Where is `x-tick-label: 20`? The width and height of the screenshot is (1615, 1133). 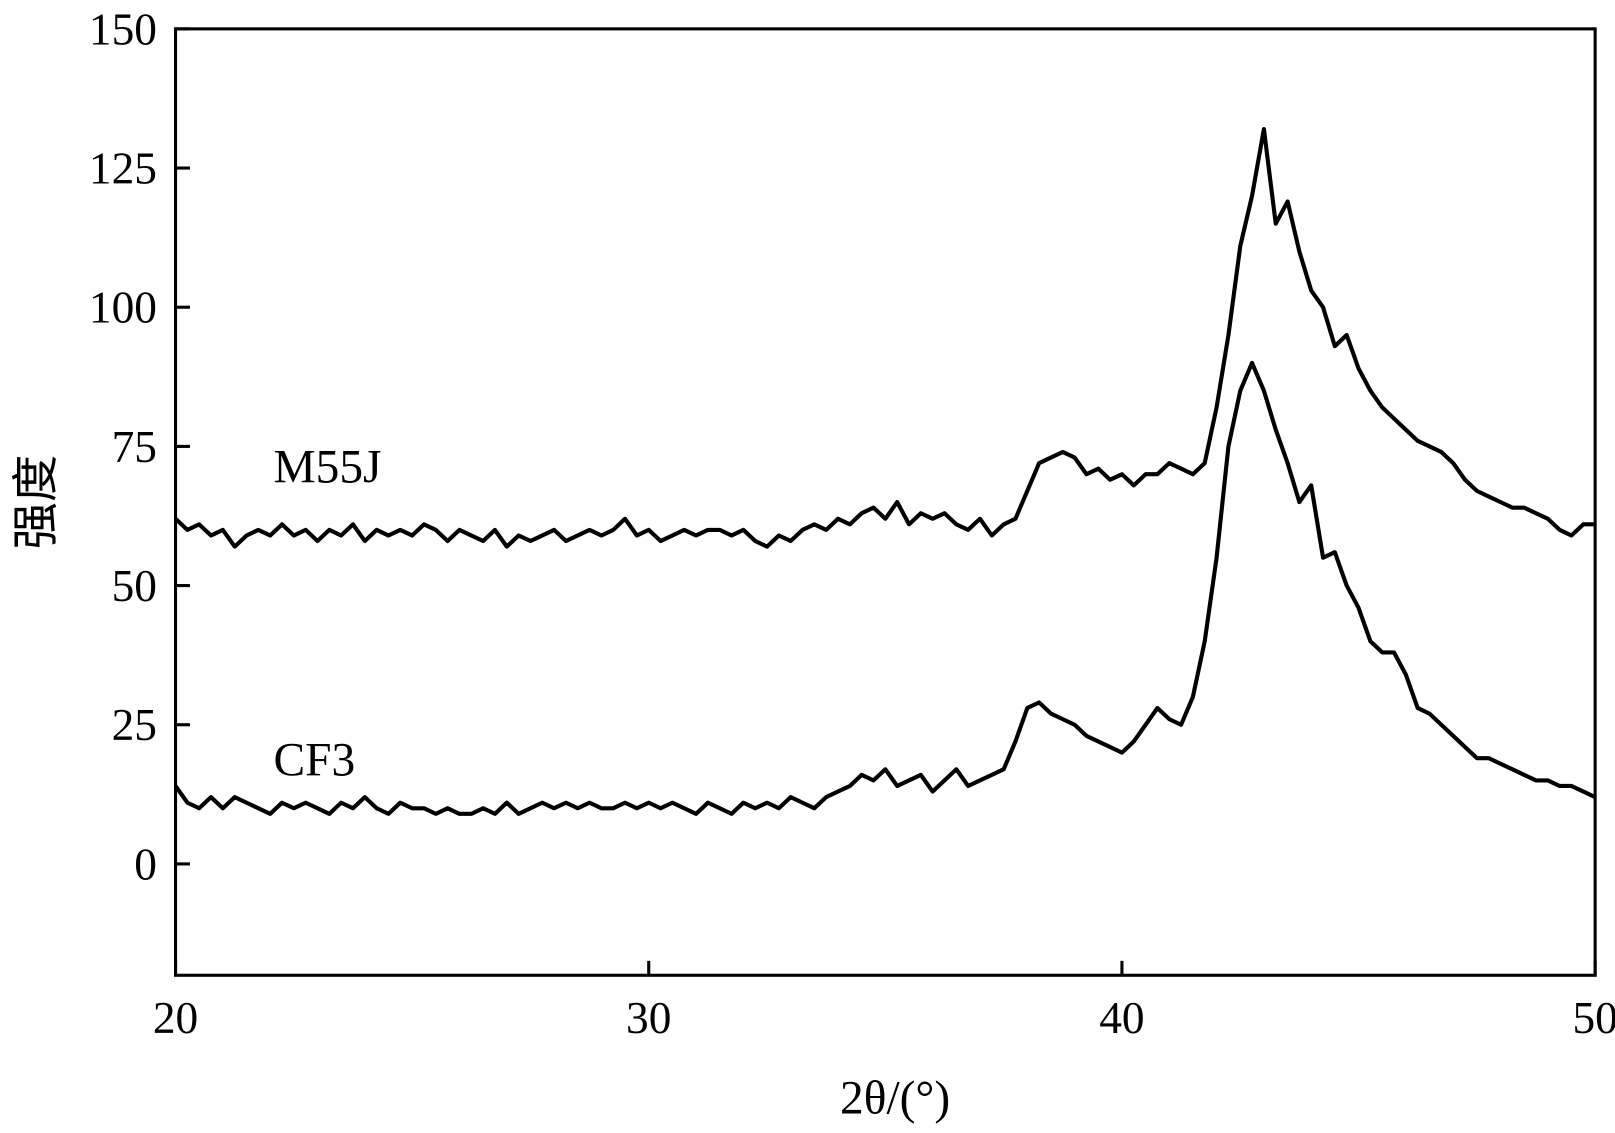
x-tick-label: 20 is located at coordinates (175, 1018).